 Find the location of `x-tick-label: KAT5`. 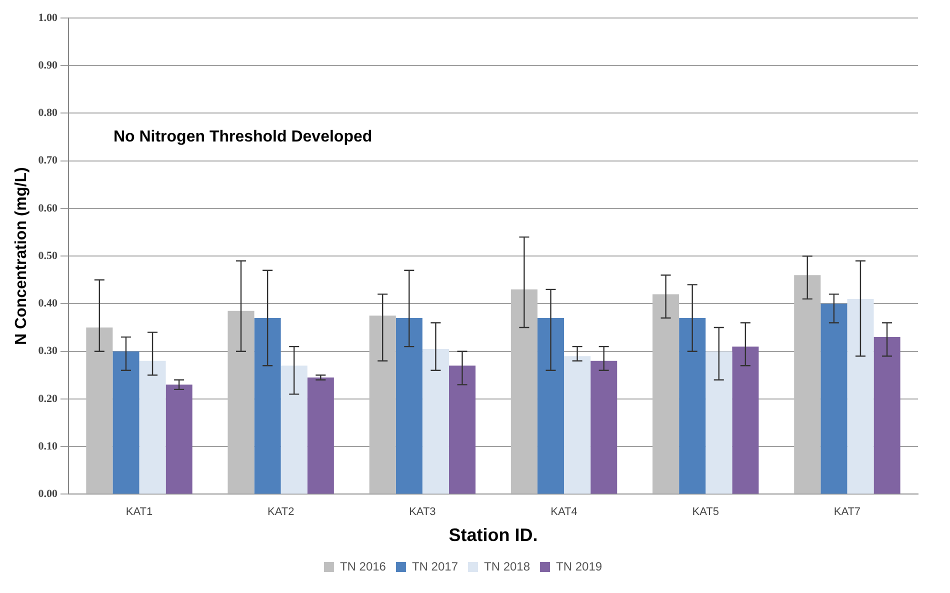

x-tick-label: KAT5 is located at coordinates (705, 512).